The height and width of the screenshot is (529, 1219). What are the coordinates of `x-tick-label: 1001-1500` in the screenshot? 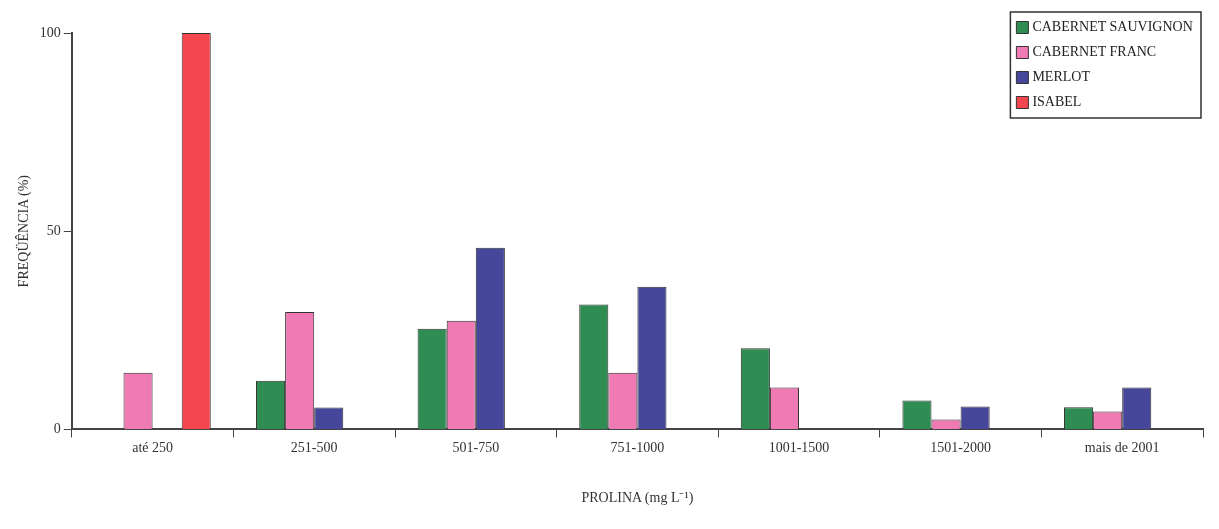 It's located at (799, 448).